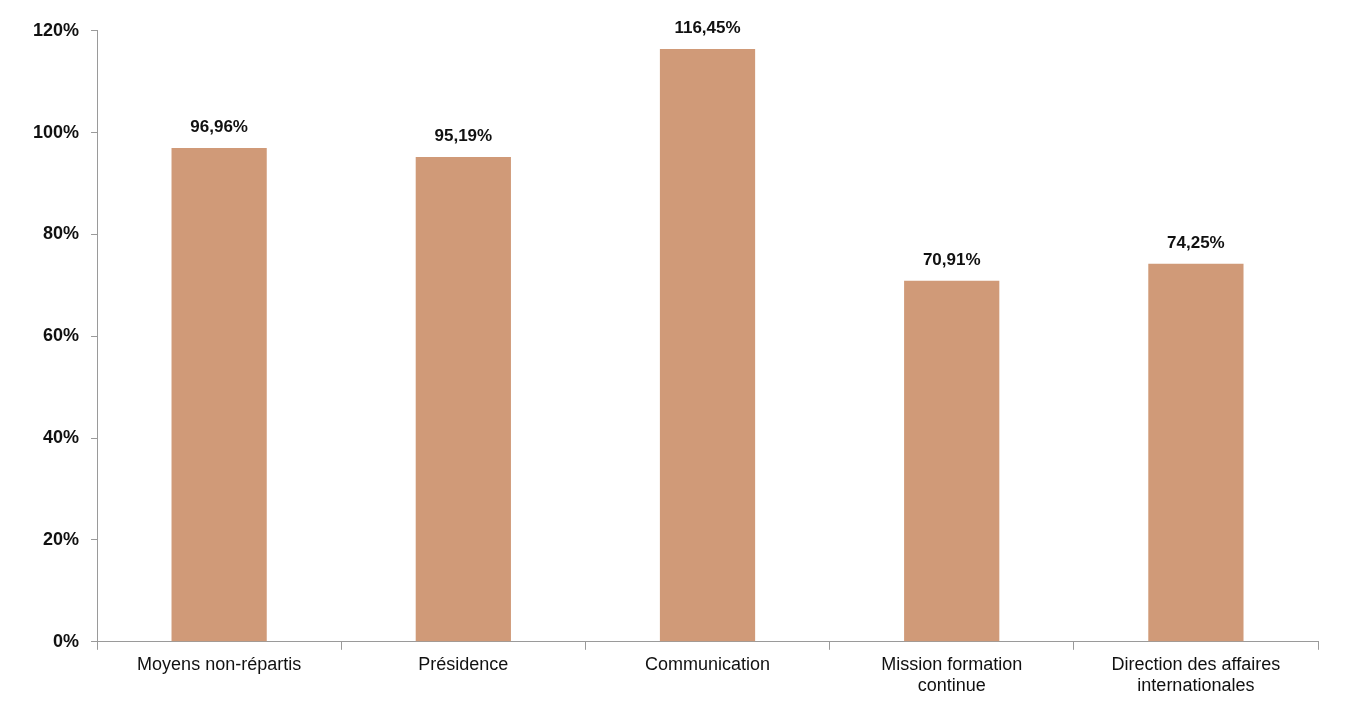 The image size is (1347, 711). What do you see at coordinates (61, 233) in the screenshot?
I see `y-tick-label: 80%` at bounding box center [61, 233].